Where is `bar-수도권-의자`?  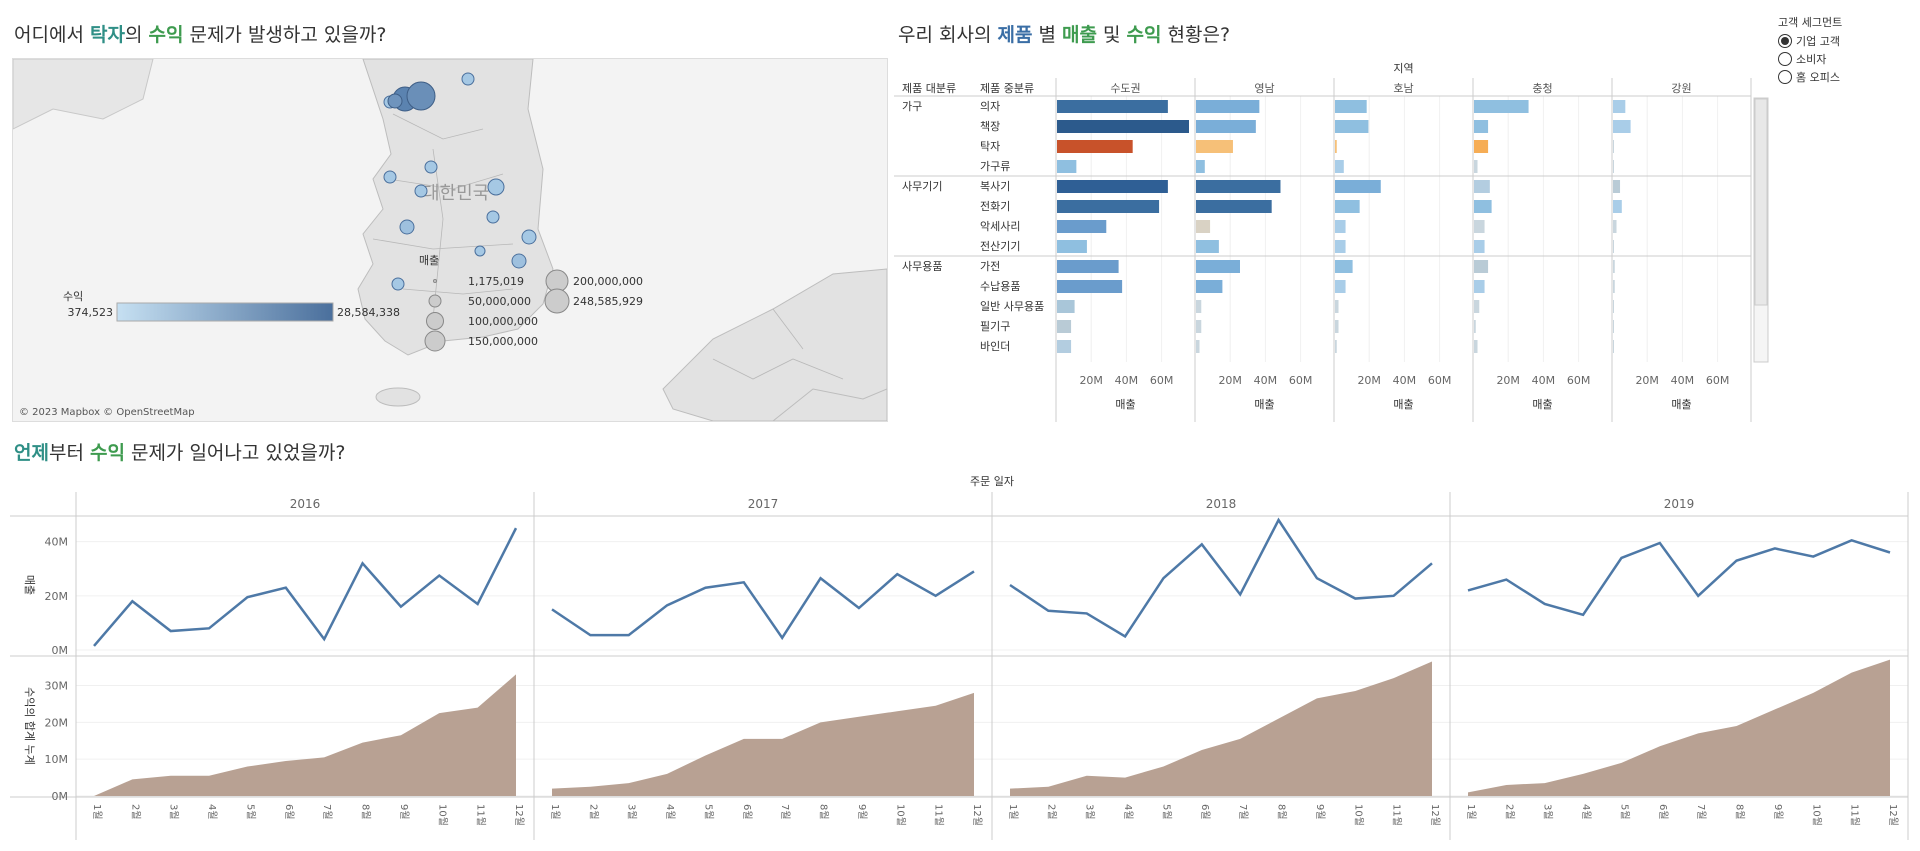 bar-수도권-의자 is located at coordinates (1112, 106).